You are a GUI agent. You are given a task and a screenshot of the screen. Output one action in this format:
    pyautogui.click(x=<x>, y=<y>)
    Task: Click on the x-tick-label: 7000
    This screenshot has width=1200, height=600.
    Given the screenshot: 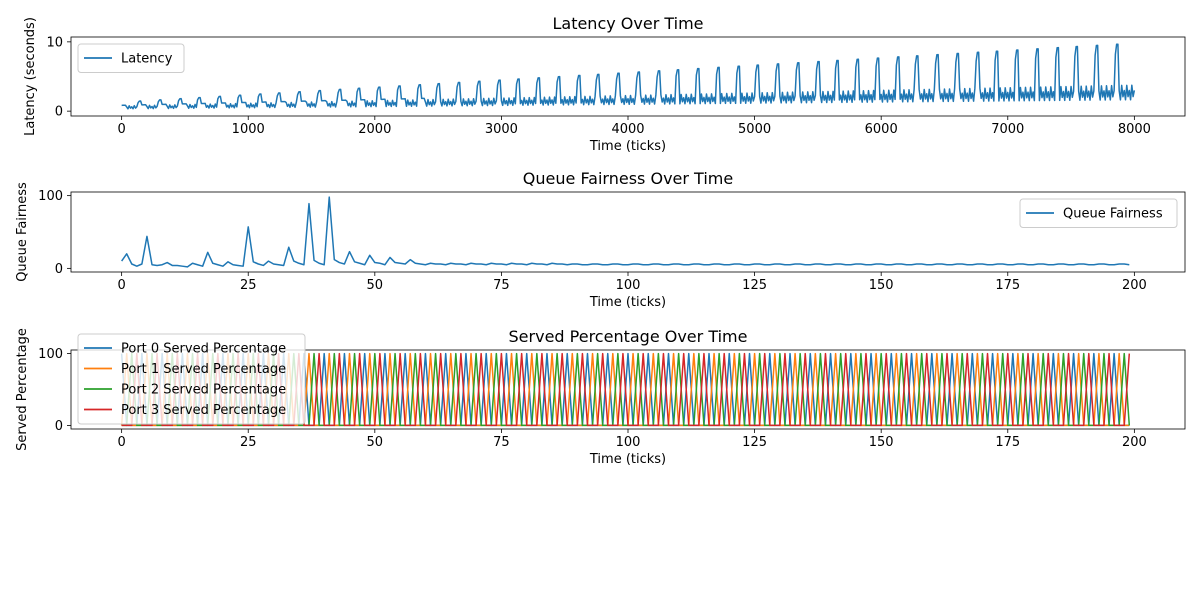 What is the action you would take?
    pyautogui.click(x=1007, y=129)
    